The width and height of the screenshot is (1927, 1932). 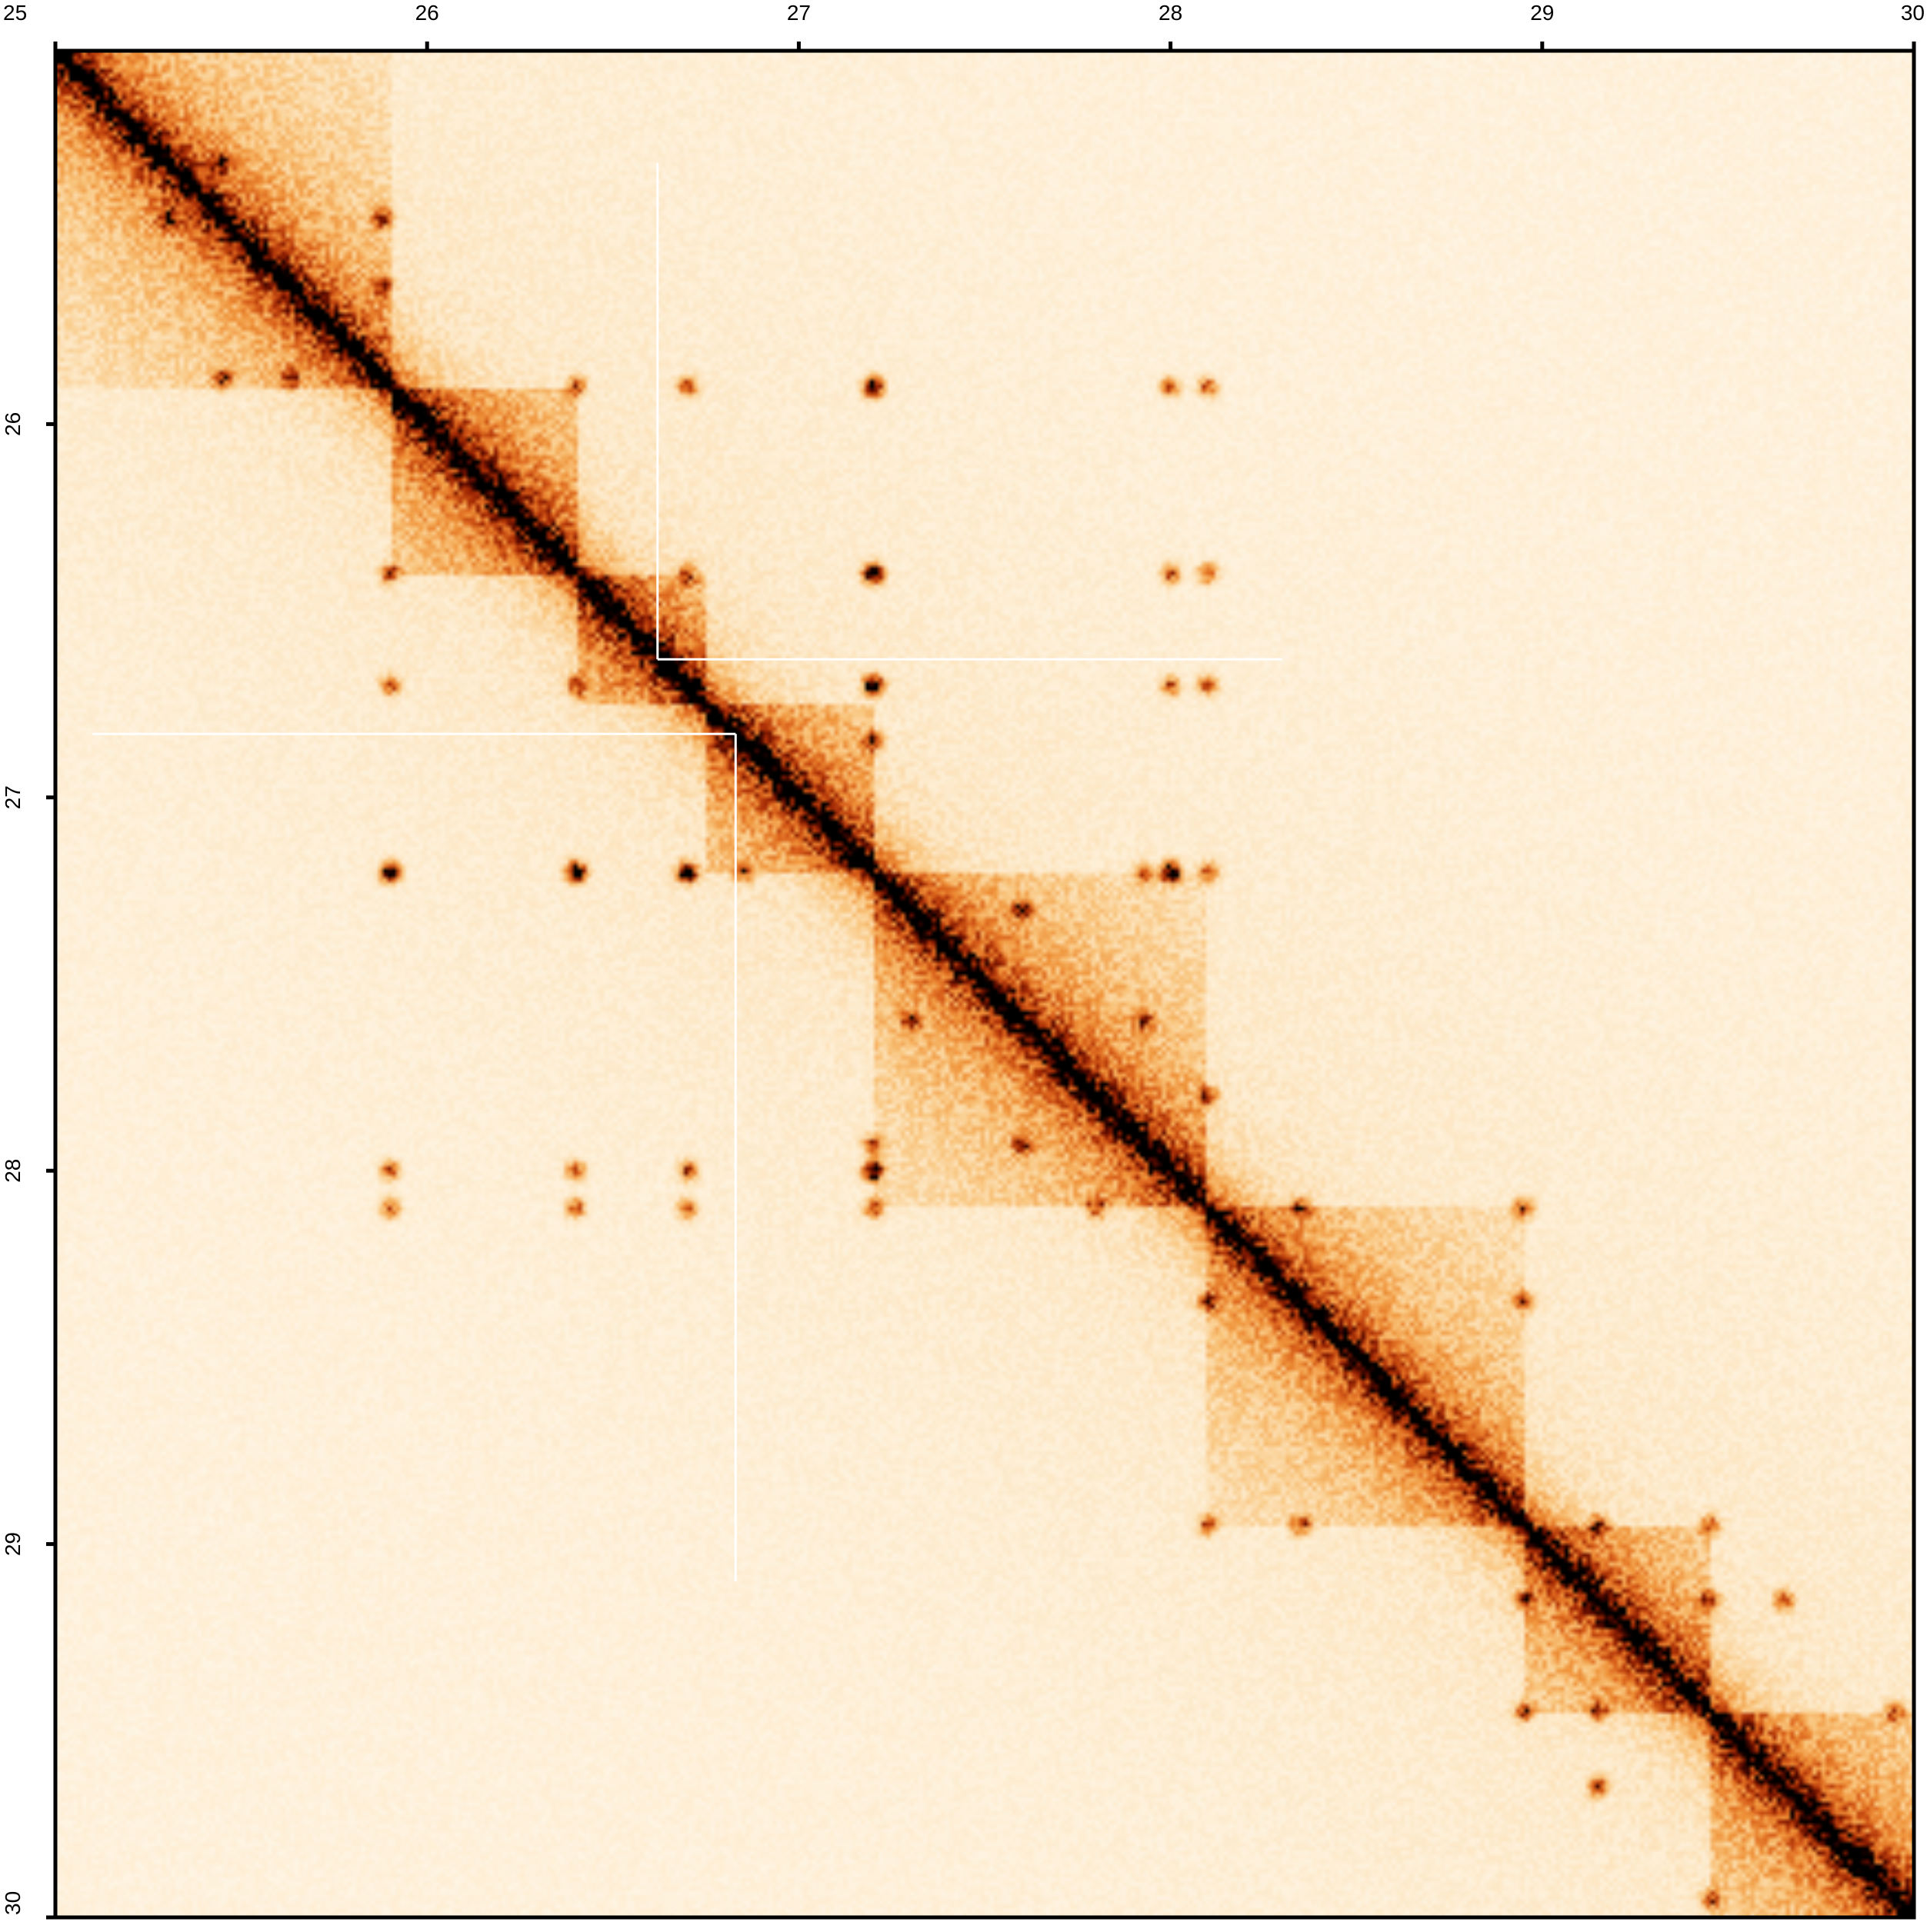 What do you see at coordinates (799, 13) in the screenshot?
I see `x-tick-label-27: 27` at bounding box center [799, 13].